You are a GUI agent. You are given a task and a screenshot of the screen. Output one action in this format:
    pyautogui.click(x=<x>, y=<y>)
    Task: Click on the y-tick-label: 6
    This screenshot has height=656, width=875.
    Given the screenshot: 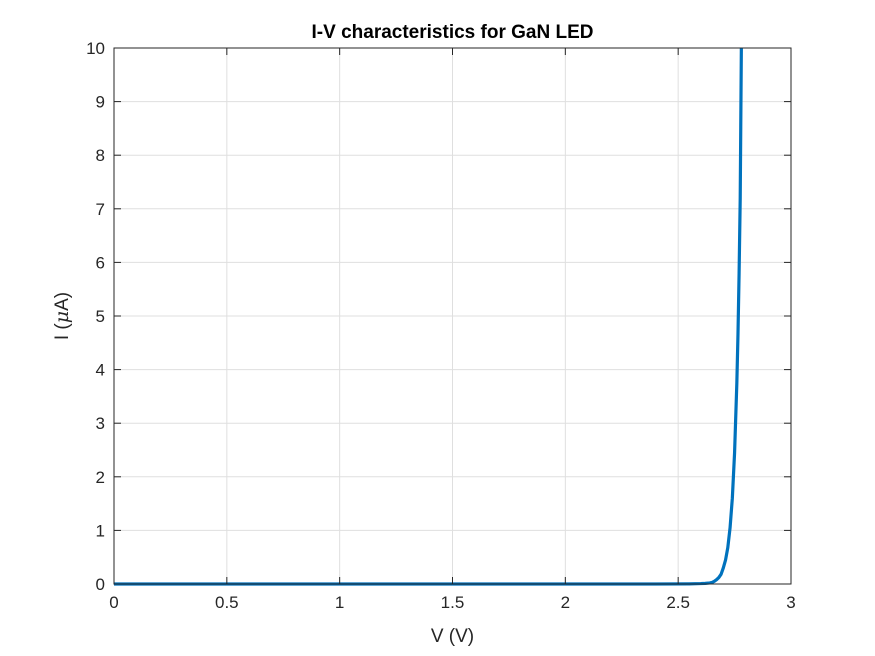 What is the action you would take?
    pyautogui.click(x=100, y=262)
    